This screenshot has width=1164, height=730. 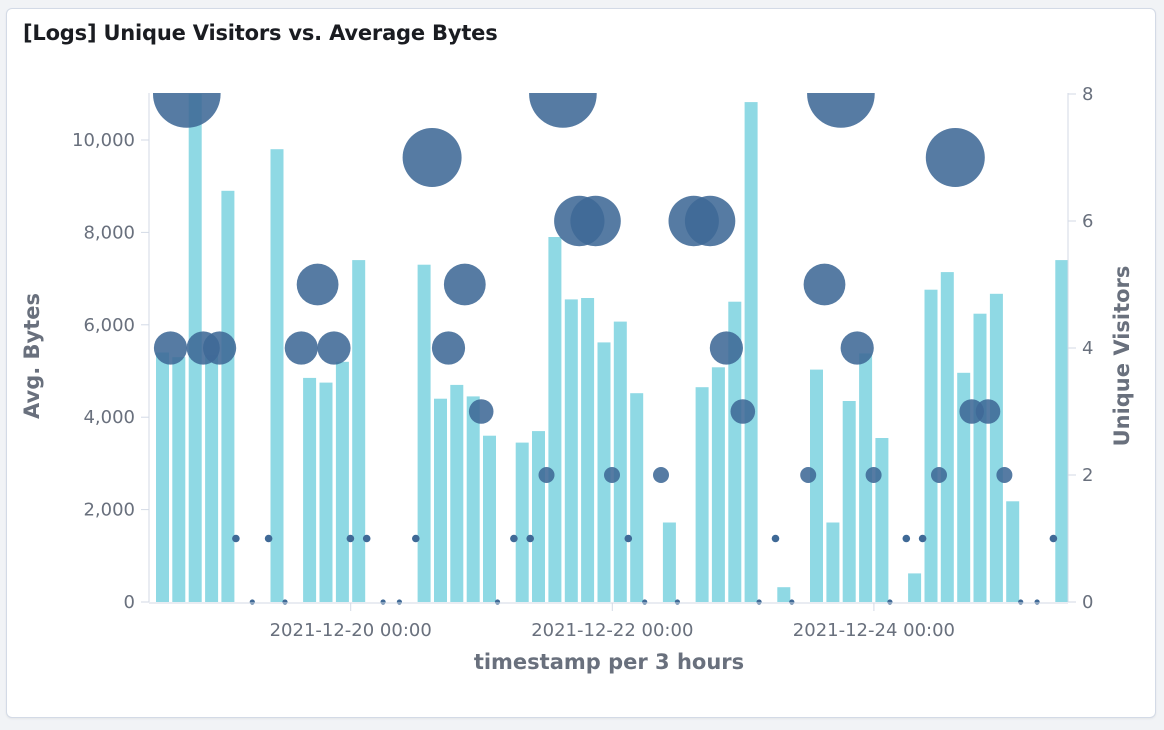 I want to click on y-left-tick-label: 6,000, so click(x=109, y=325).